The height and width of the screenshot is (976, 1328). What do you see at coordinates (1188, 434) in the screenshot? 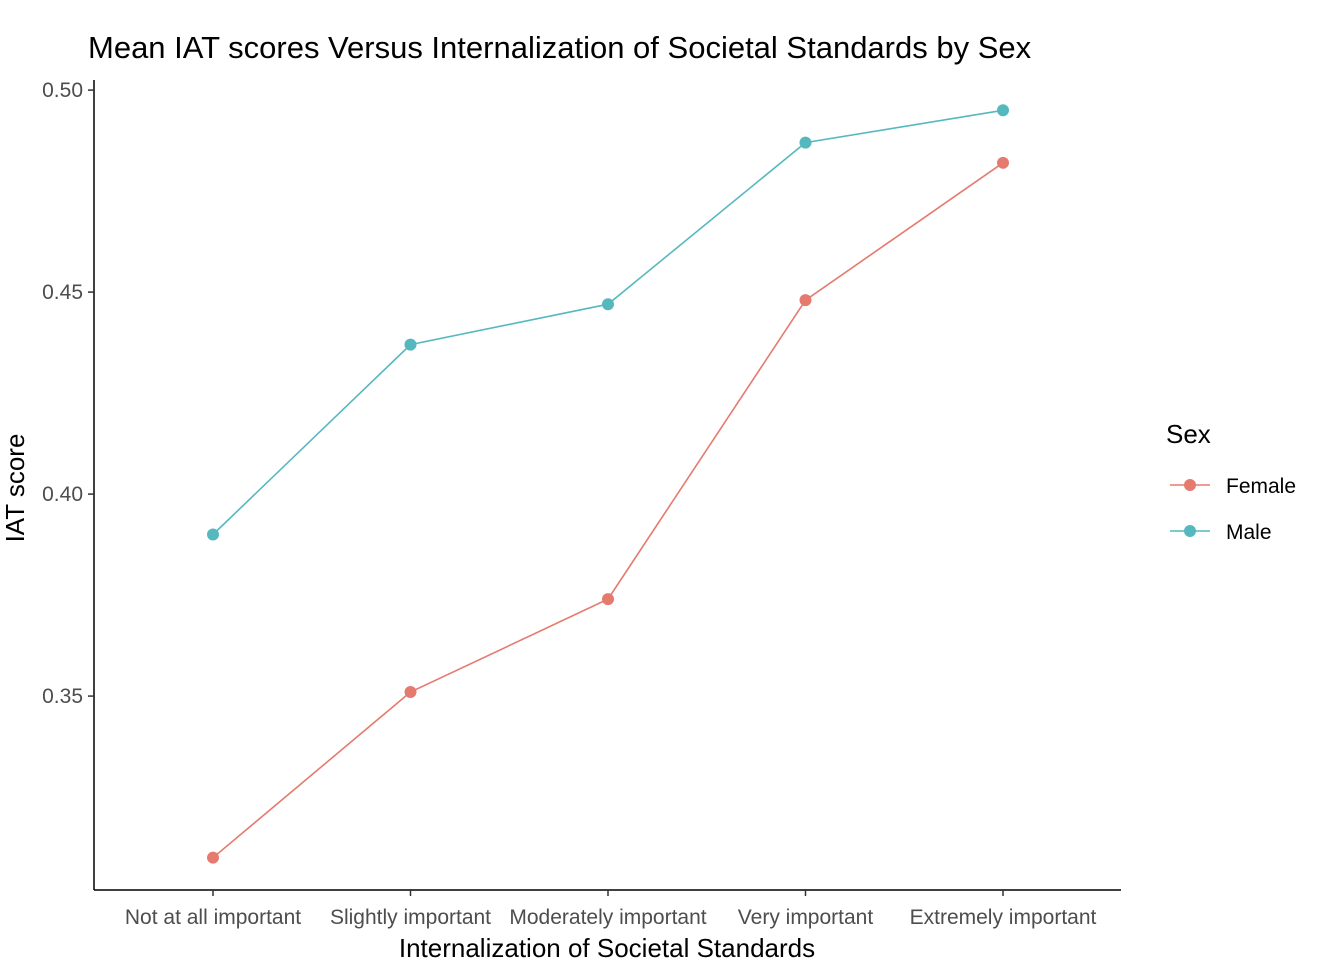
I see `legend-title: Sex` at bounding box center [1188, 434].